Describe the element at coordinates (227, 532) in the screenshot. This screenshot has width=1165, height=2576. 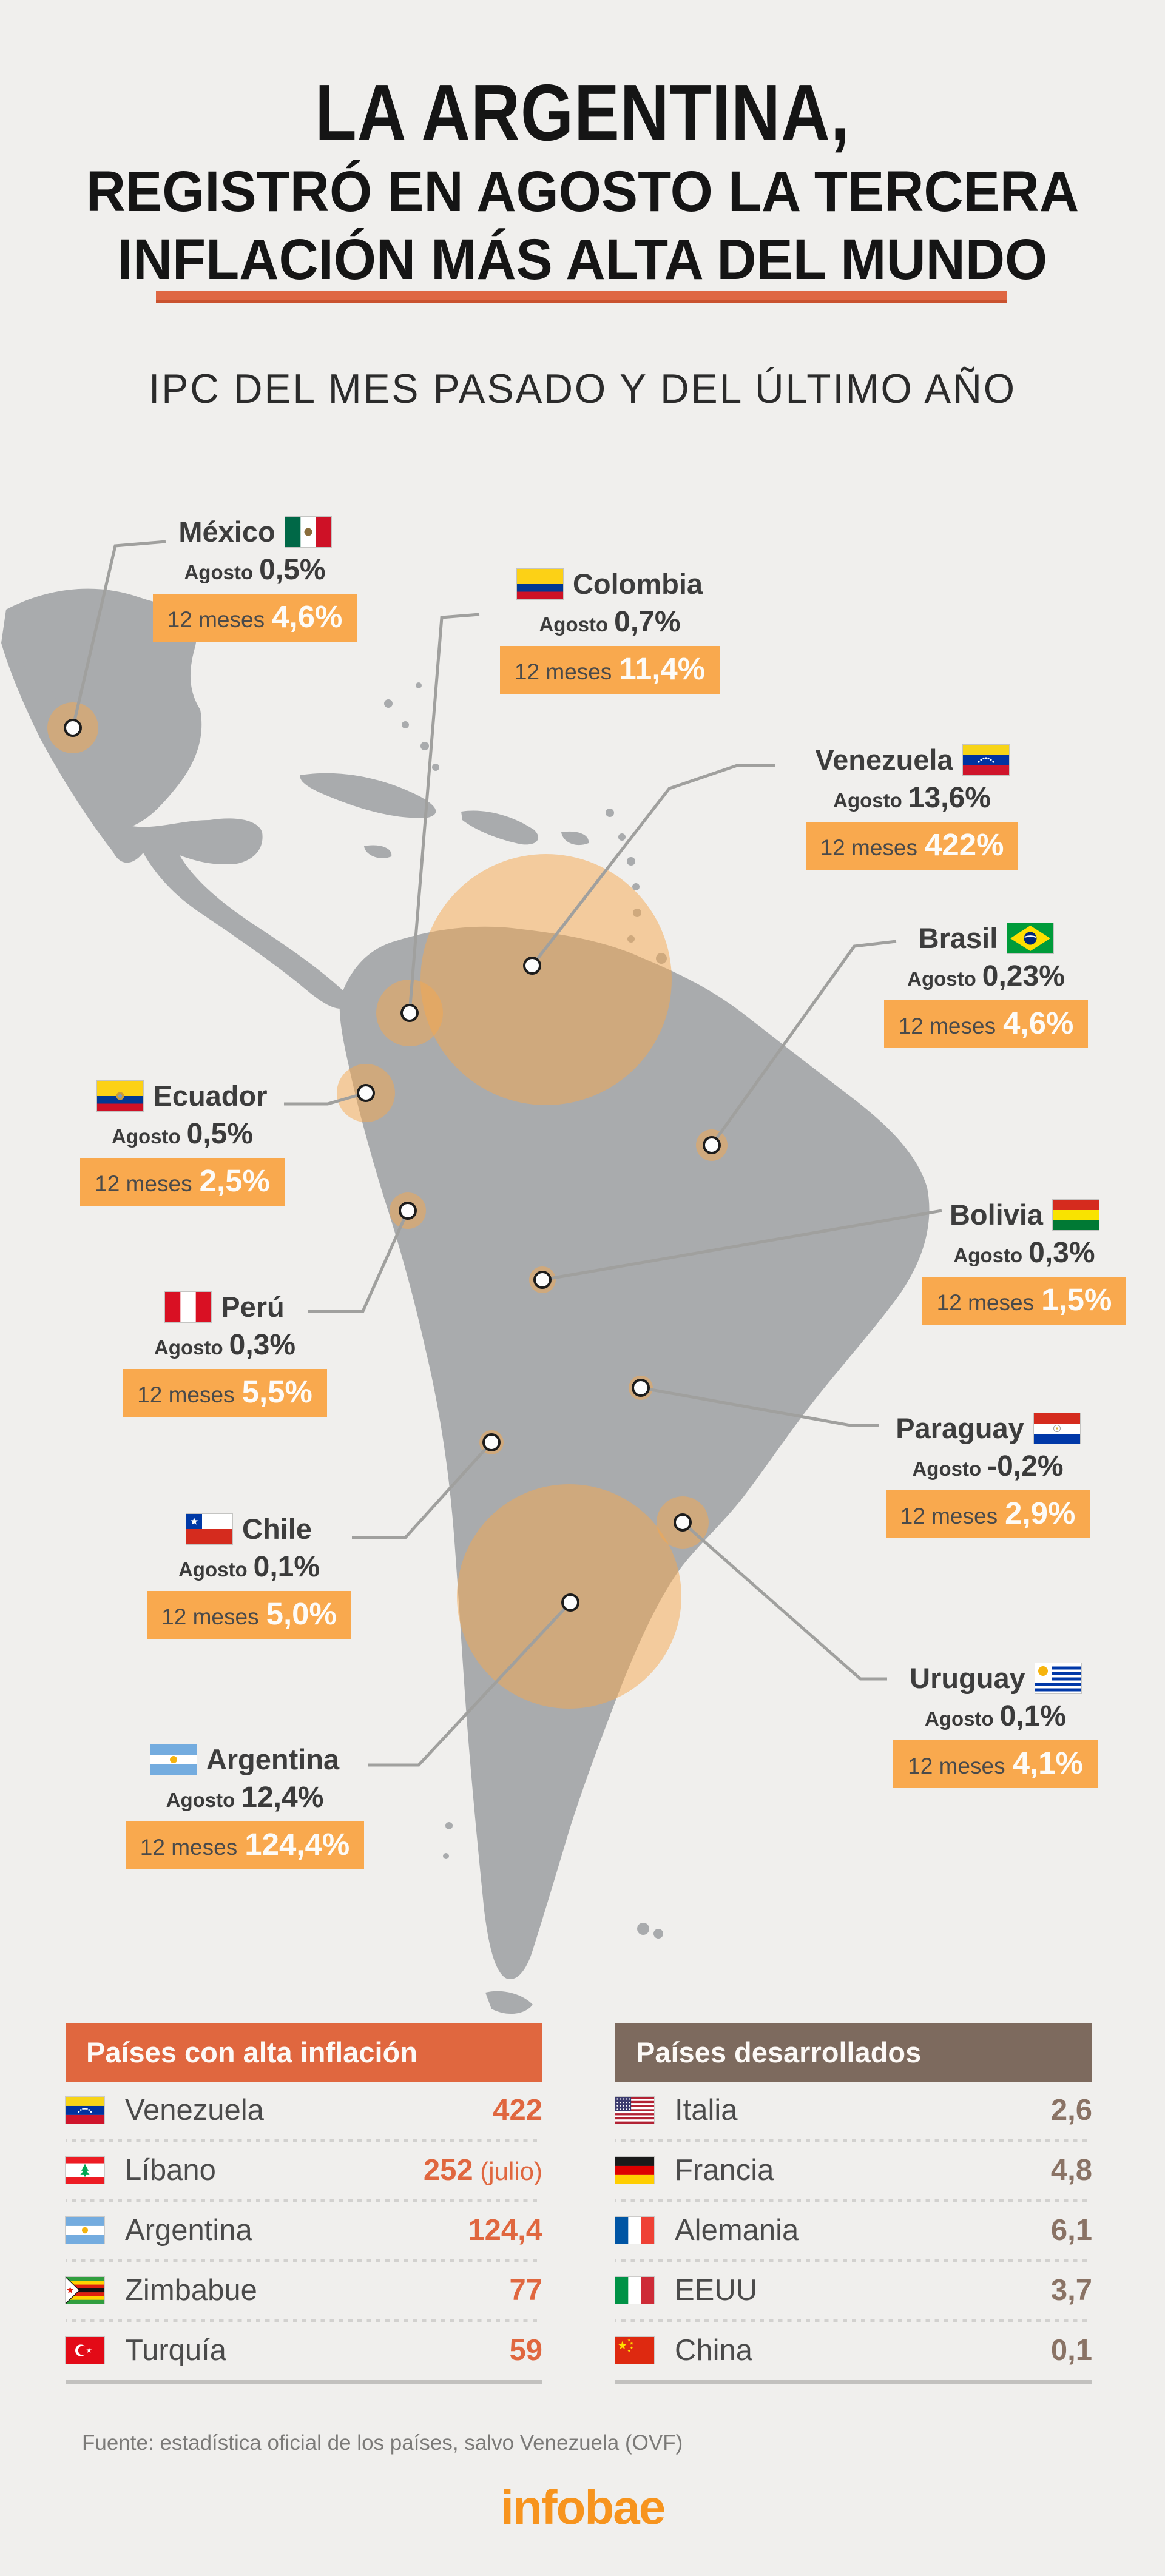
I see `country-name: México` at that location.